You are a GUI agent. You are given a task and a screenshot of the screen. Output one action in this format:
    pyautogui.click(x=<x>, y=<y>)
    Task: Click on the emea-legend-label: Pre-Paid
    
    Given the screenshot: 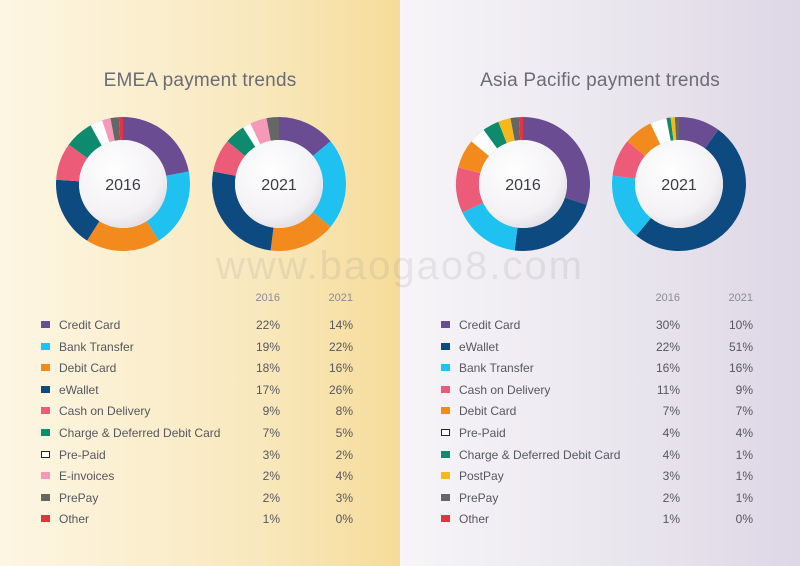 What is the action you would take?
    pyautogui.click(x=82, y=454)
    